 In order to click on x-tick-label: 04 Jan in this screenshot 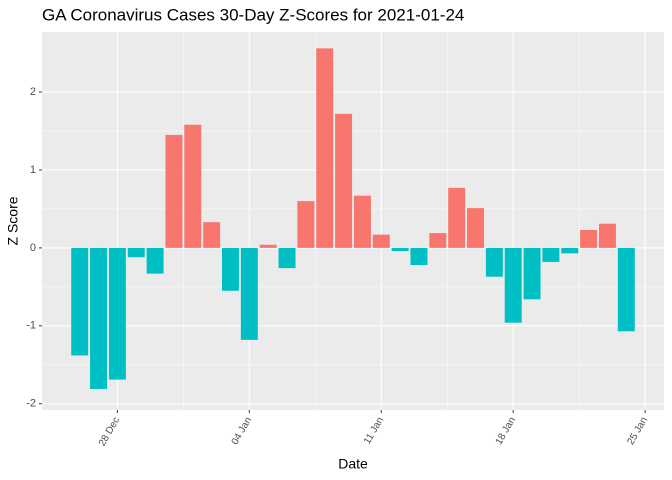, I will do `click(242, 431)`.